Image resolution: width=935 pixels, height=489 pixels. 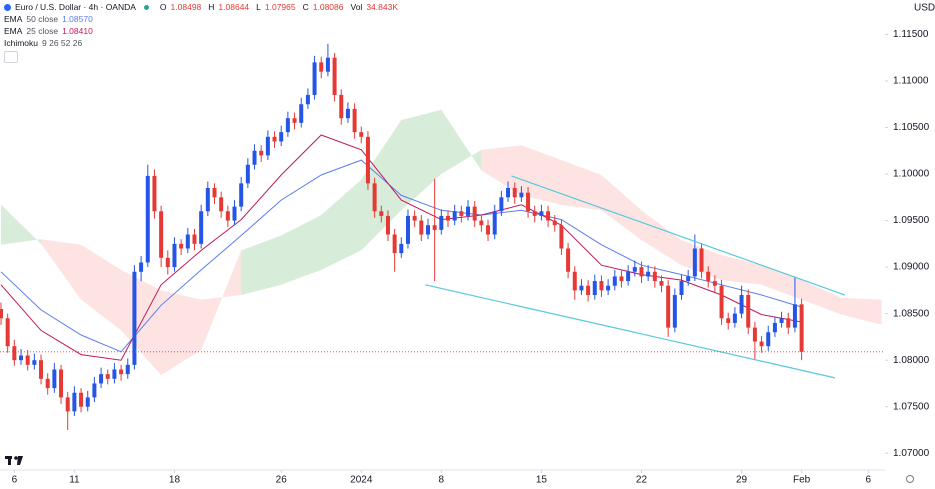 What do you see at coordinates (201, 19) in the screenshot?
I see `indicator-row: EMA 50 close 1.08570` at bounding box center [201, 19].